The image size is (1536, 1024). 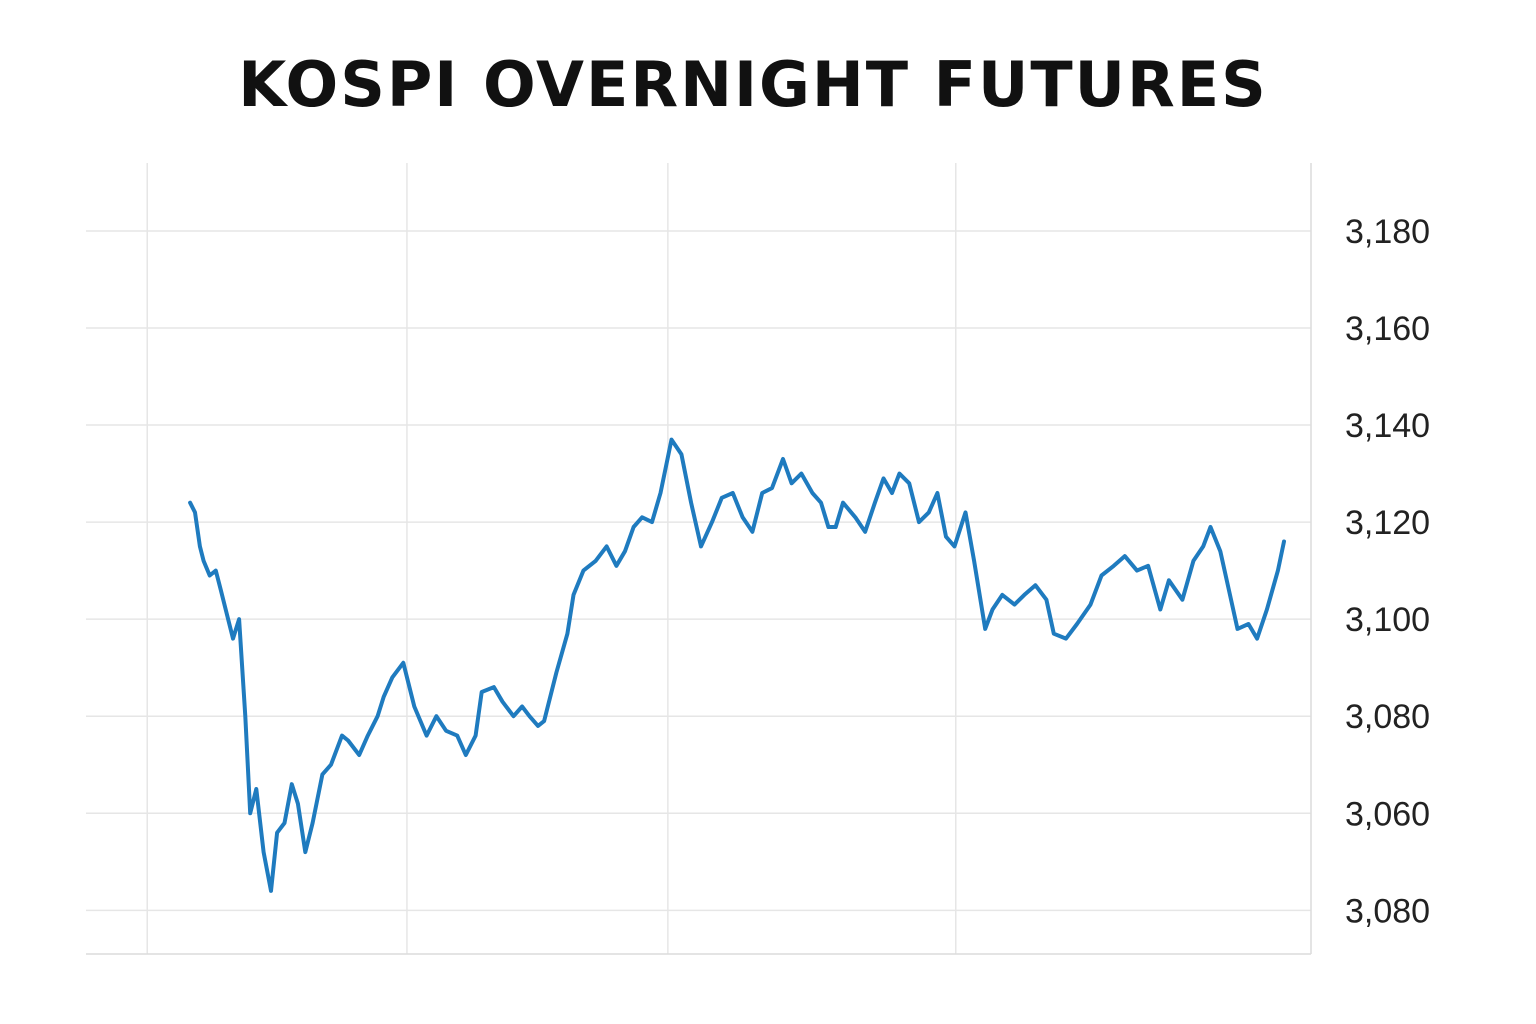 I want to click on y-tick-label: 3,140, so click(x=1387, y=426).